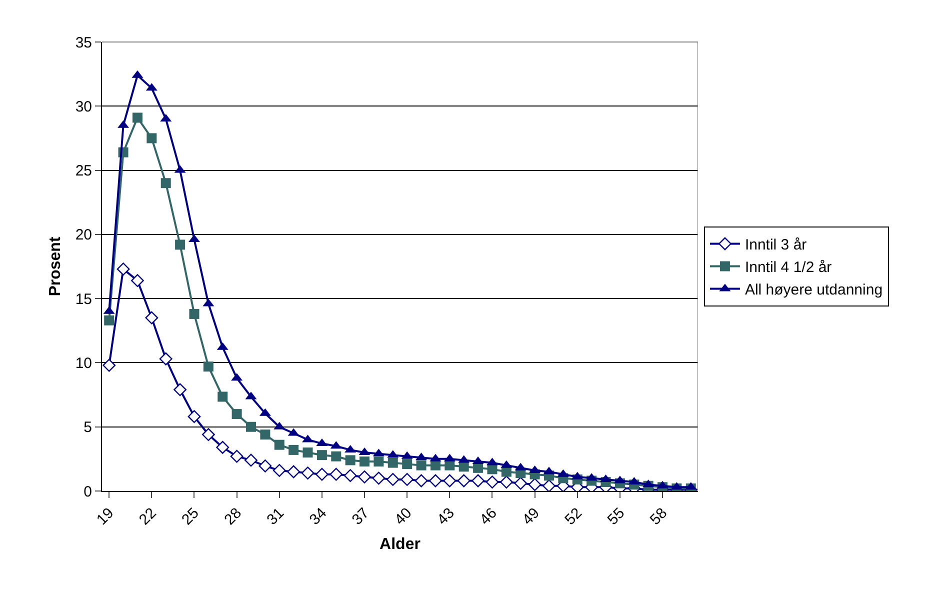 This screenshot has height=594, width=949. Describe the element at coordinates (148, 516) in the screenshot. I see `x-tick-label: 22` at that location.